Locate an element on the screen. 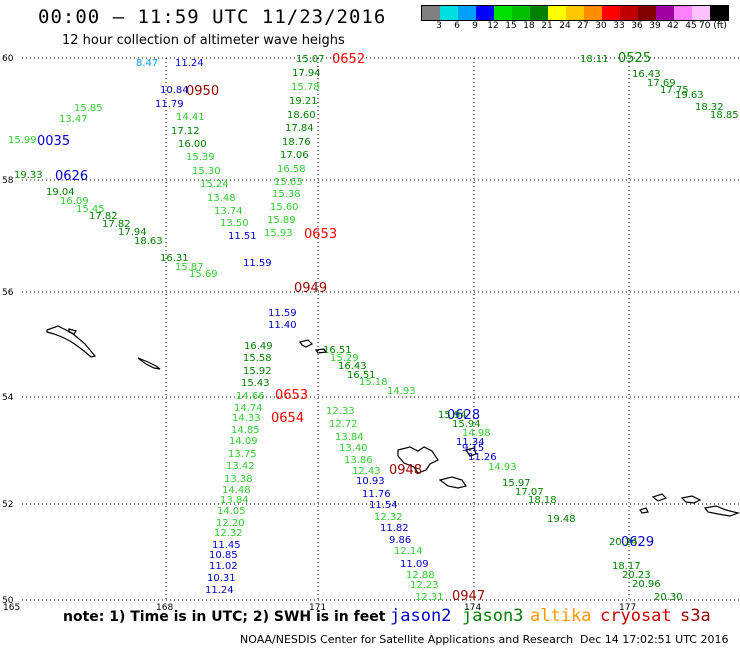 The width and height of the screenshot is (740, 650). wave-height-label: 14.66 is located at coordinates (250, 396).